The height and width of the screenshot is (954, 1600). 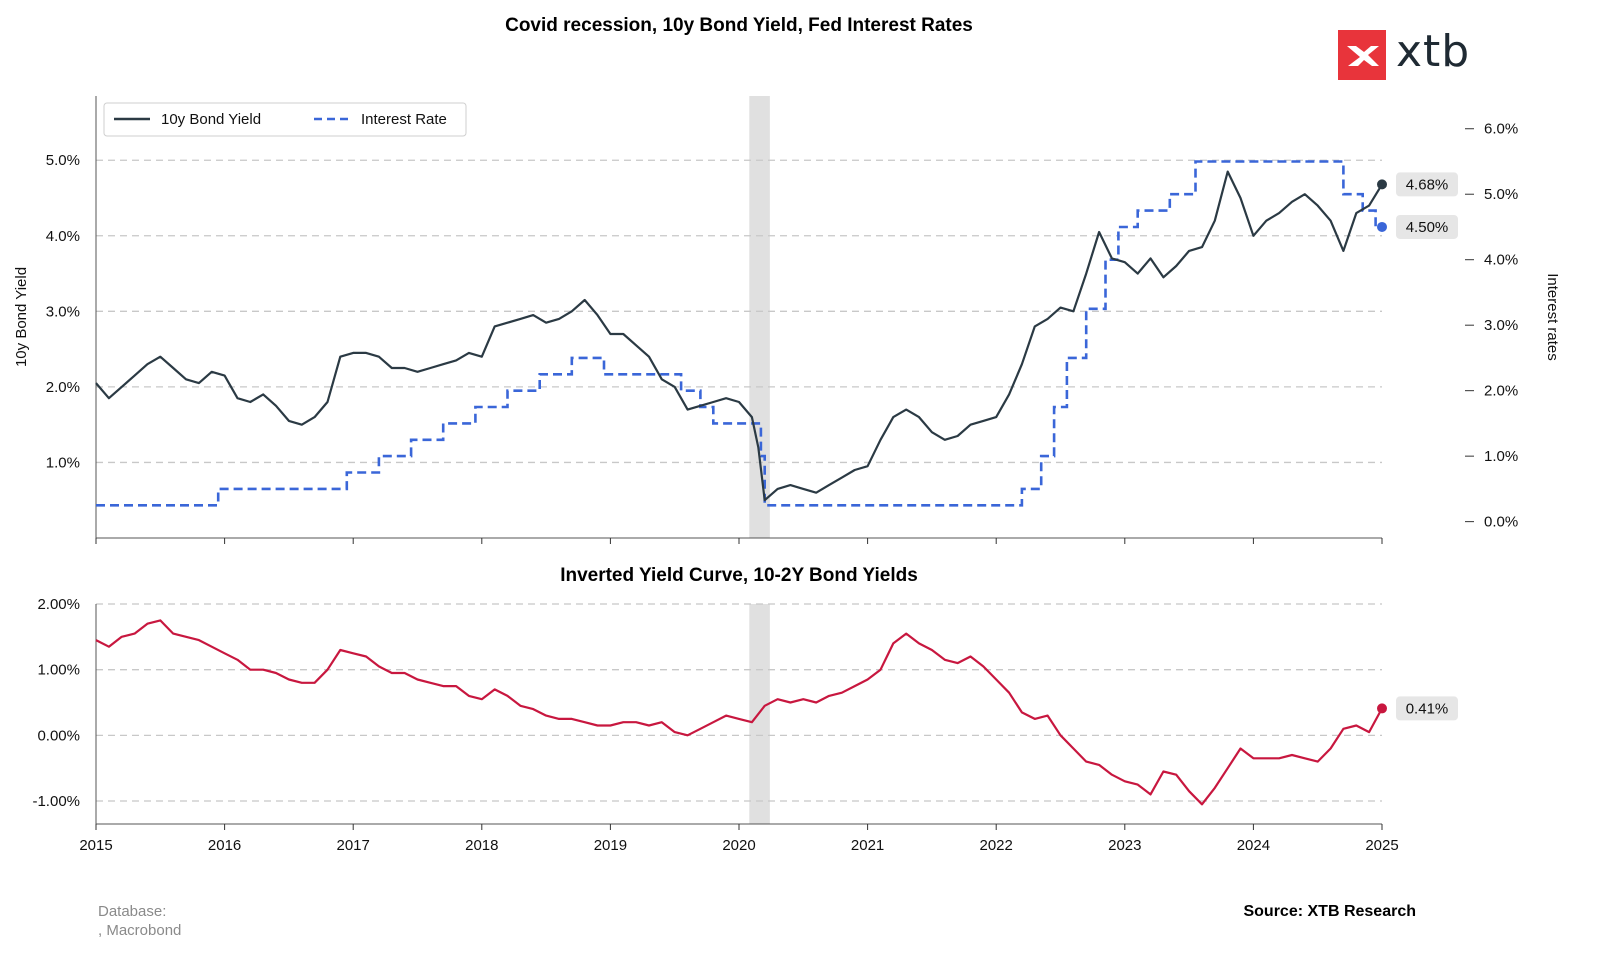 What do you see at coordinates (738, 845) in the screenshot?
I see `x-tick-label: 2020` at bounding box center [738, 845].